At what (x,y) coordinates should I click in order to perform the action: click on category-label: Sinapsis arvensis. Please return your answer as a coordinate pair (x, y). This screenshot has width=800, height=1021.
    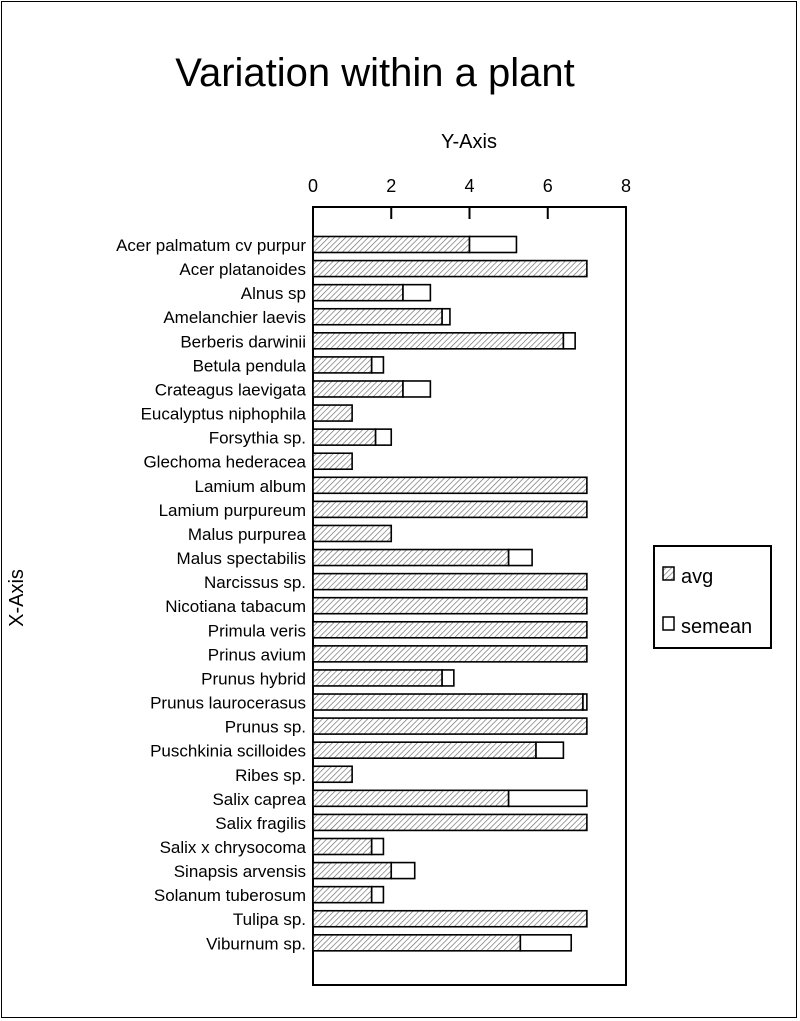
    Looking at the image, I should click on (240, 871).